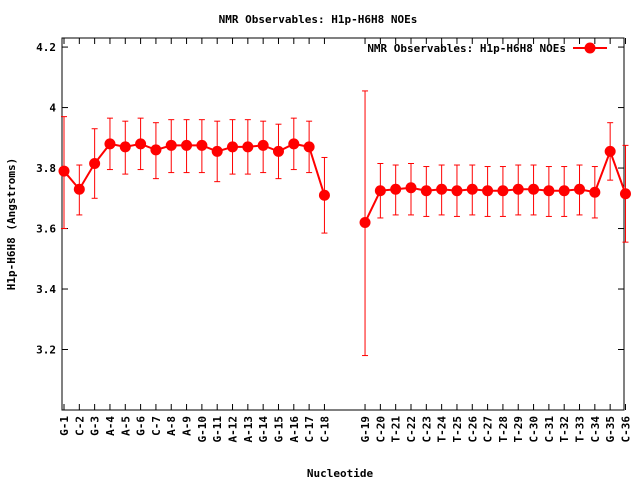 Image resolution: width=640 pixels, height=480 pixels. I want to click on series-lines, so click(345, 182).